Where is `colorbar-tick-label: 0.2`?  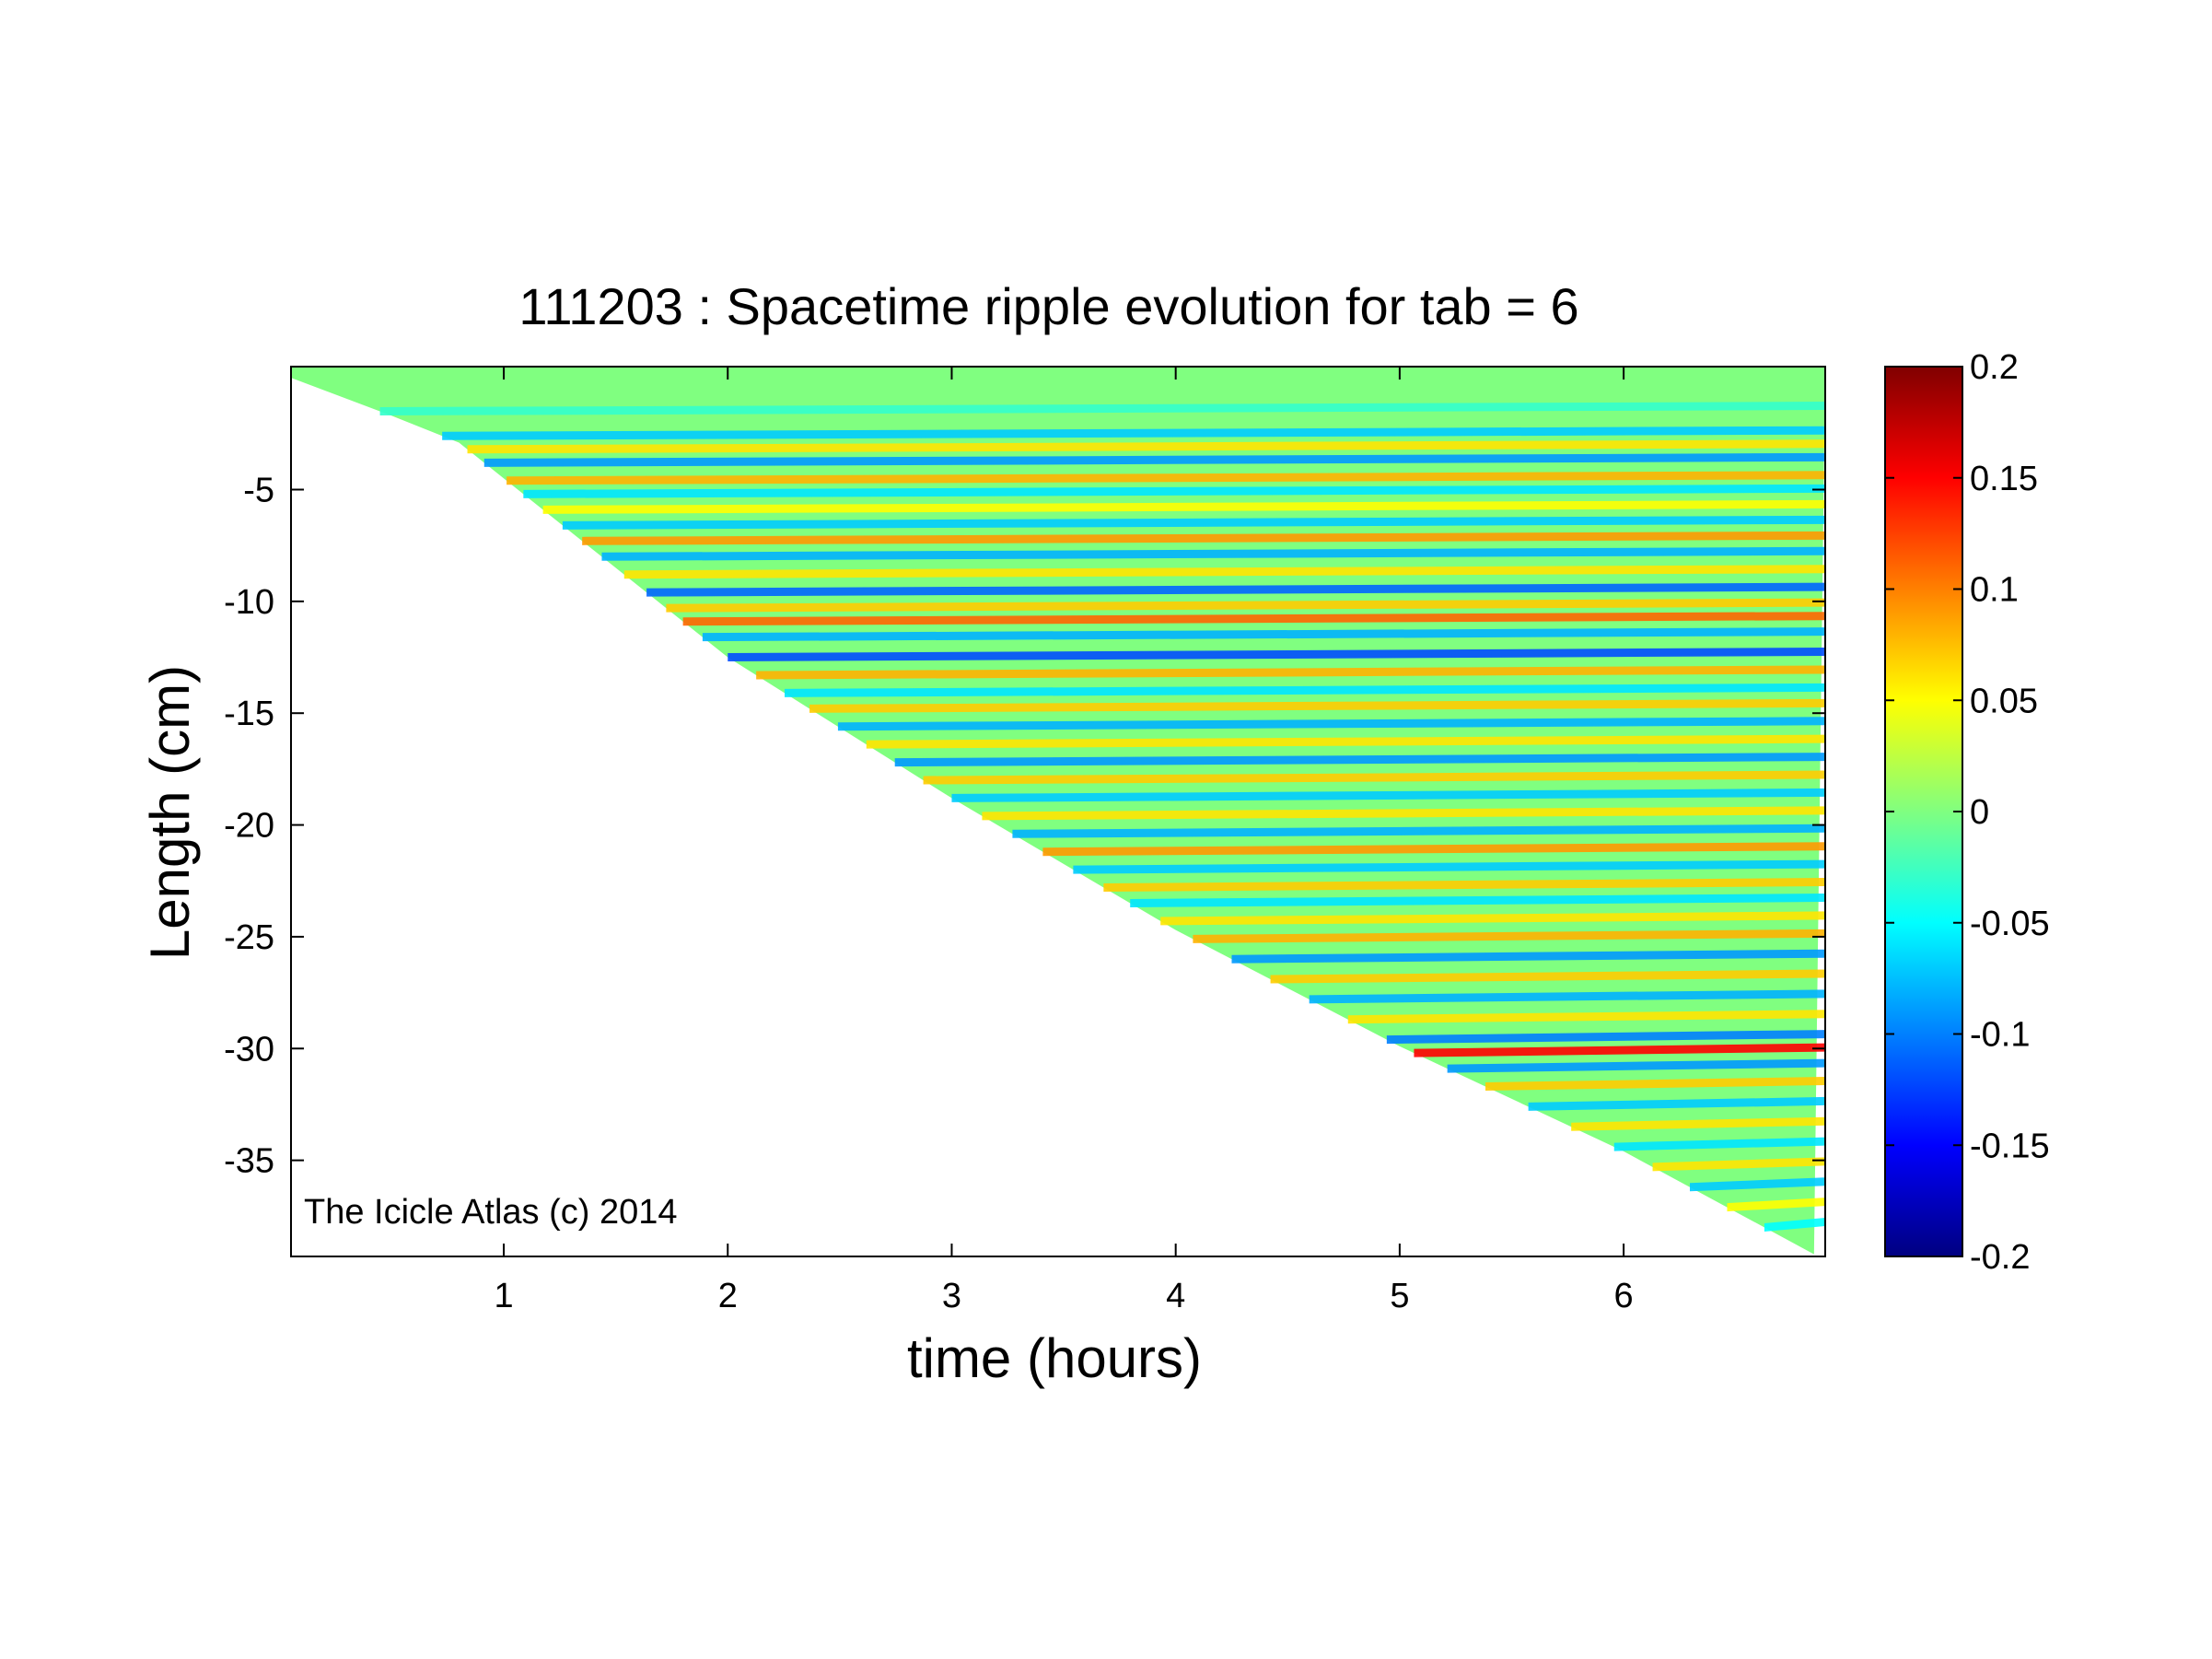 colorbar-tick-label: 0.2 is located at coordinates (1995, 367).